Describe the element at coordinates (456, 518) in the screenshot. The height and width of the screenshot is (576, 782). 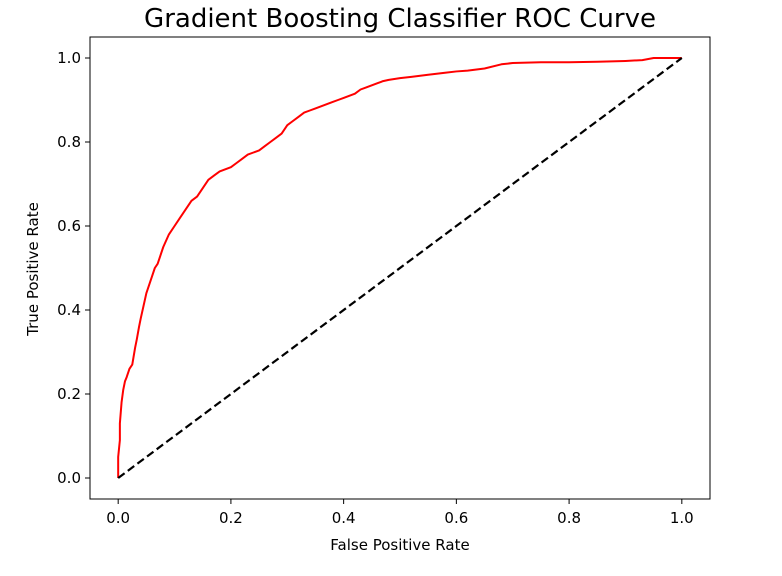
I see `x-tick-label: 0.6` at that location.